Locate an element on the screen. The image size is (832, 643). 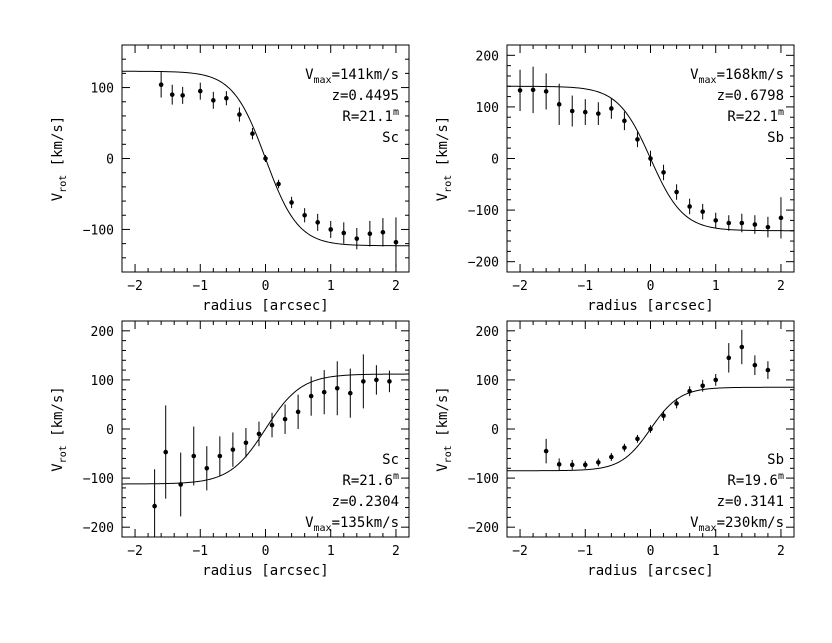
y-tick-label: −200 is located at coordinates (483, 528).